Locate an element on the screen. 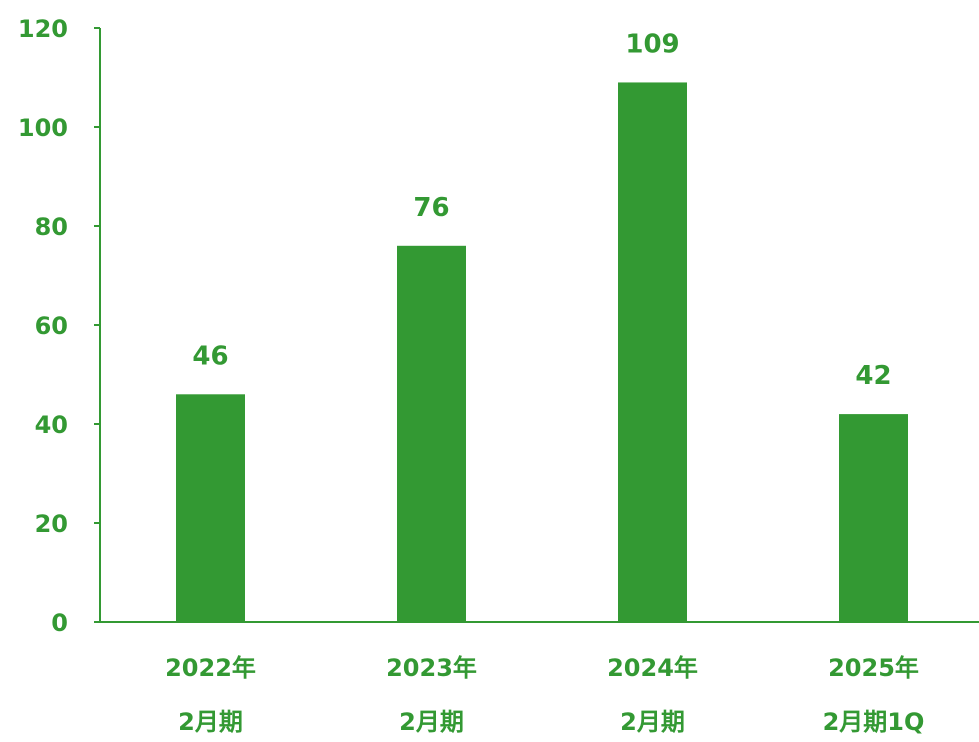  x-tick-label-line1: 2025年 is located at coordinates (873, 668).